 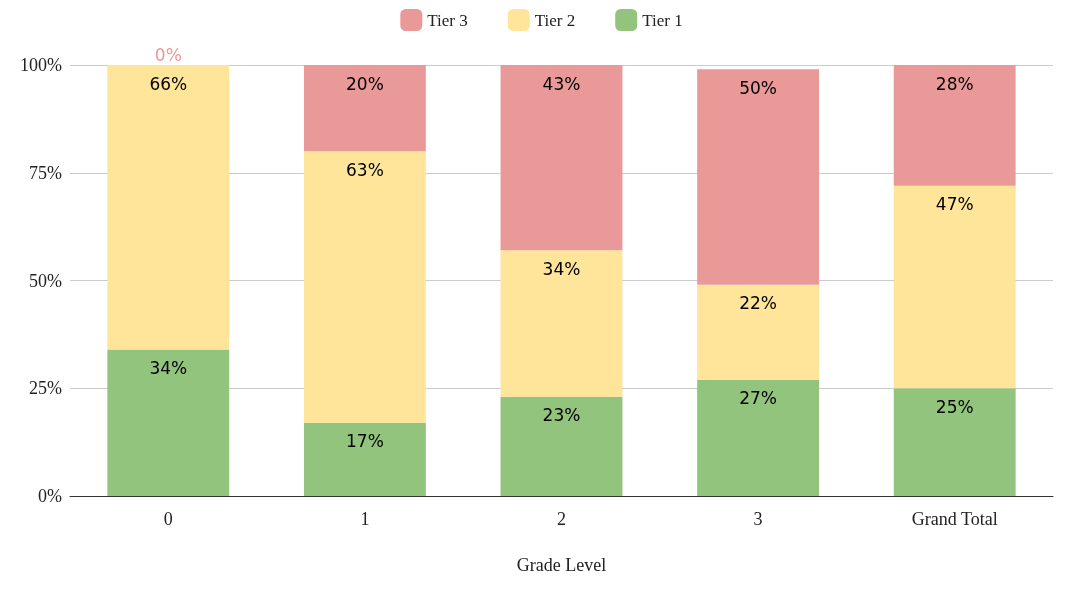 I want to click on y-tick-label: 50%, so click(x=45, y=280).